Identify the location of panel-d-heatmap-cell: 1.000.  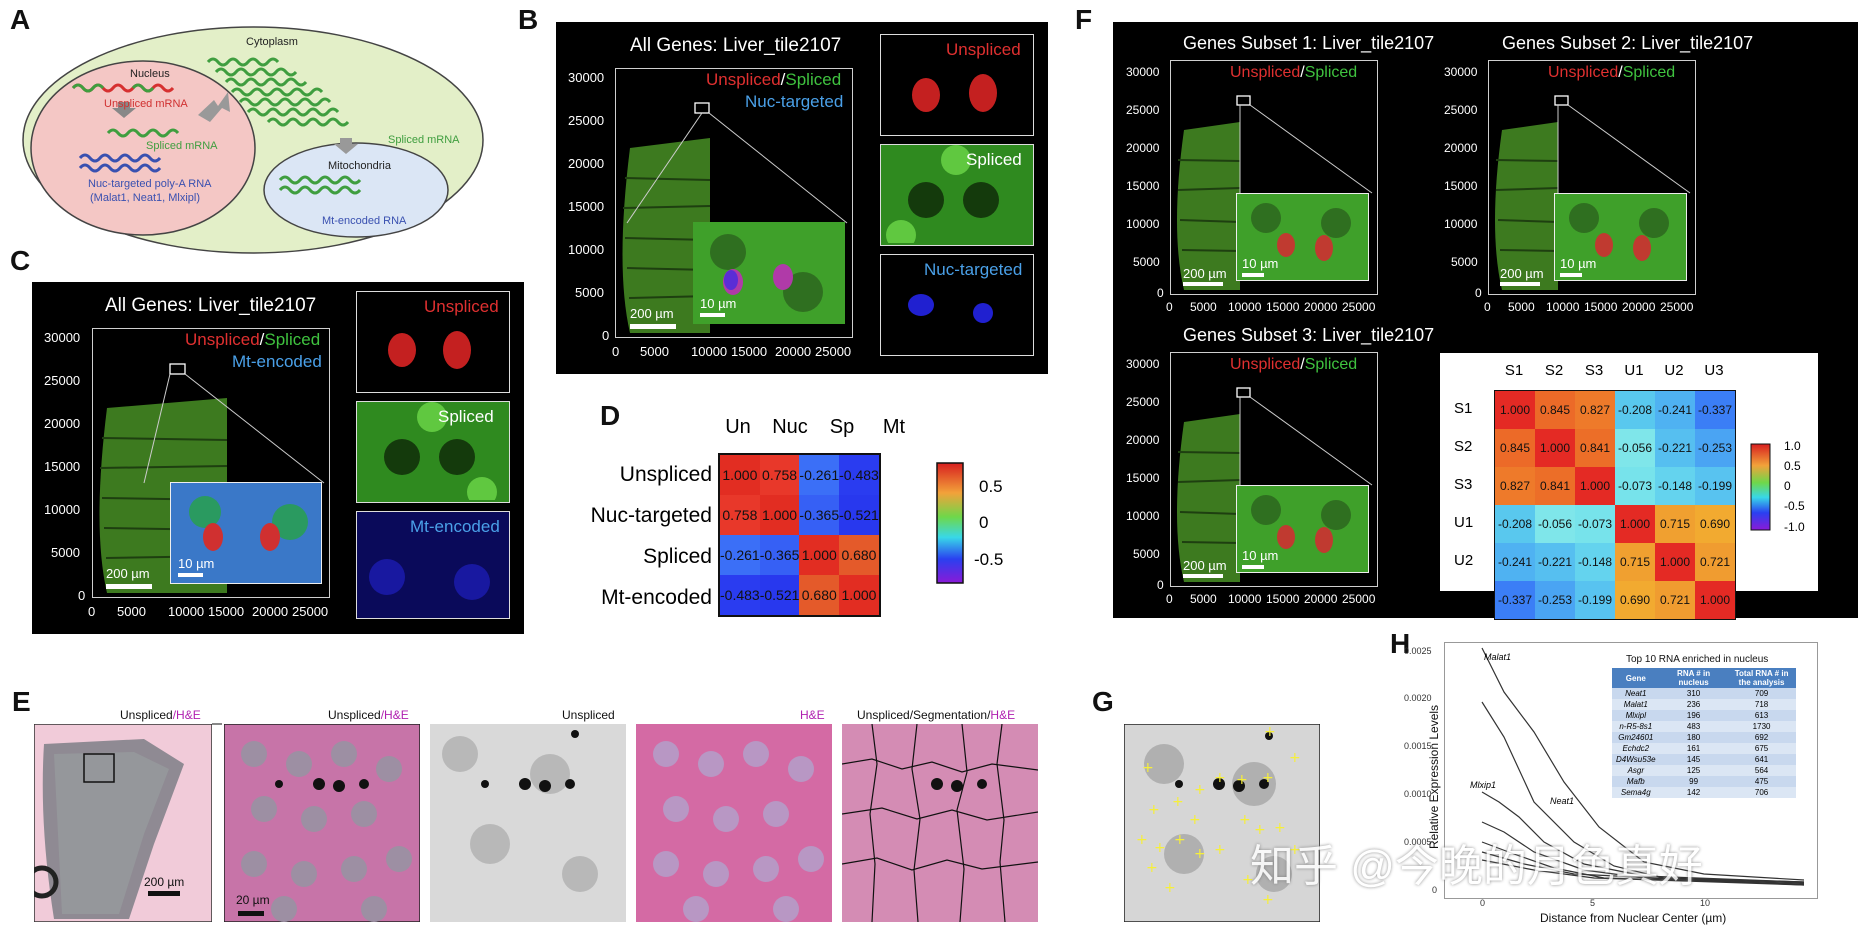
(779, 515).